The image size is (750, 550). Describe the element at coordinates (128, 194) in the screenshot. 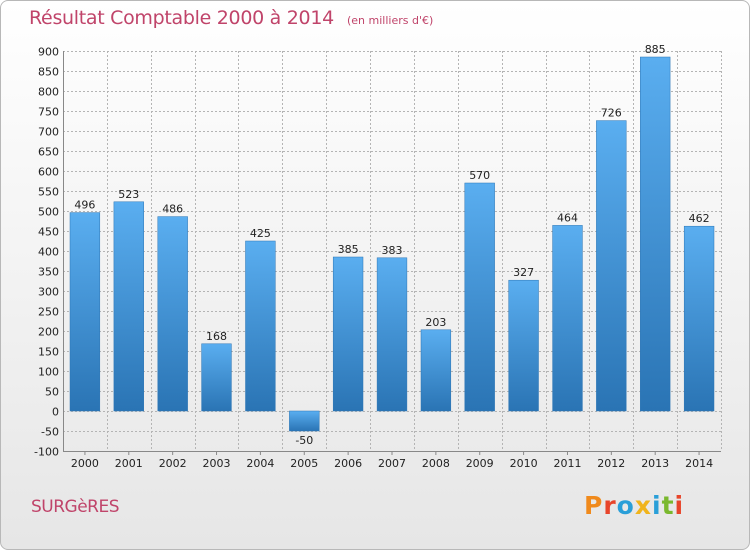

I see `data-label: 523` at that location.